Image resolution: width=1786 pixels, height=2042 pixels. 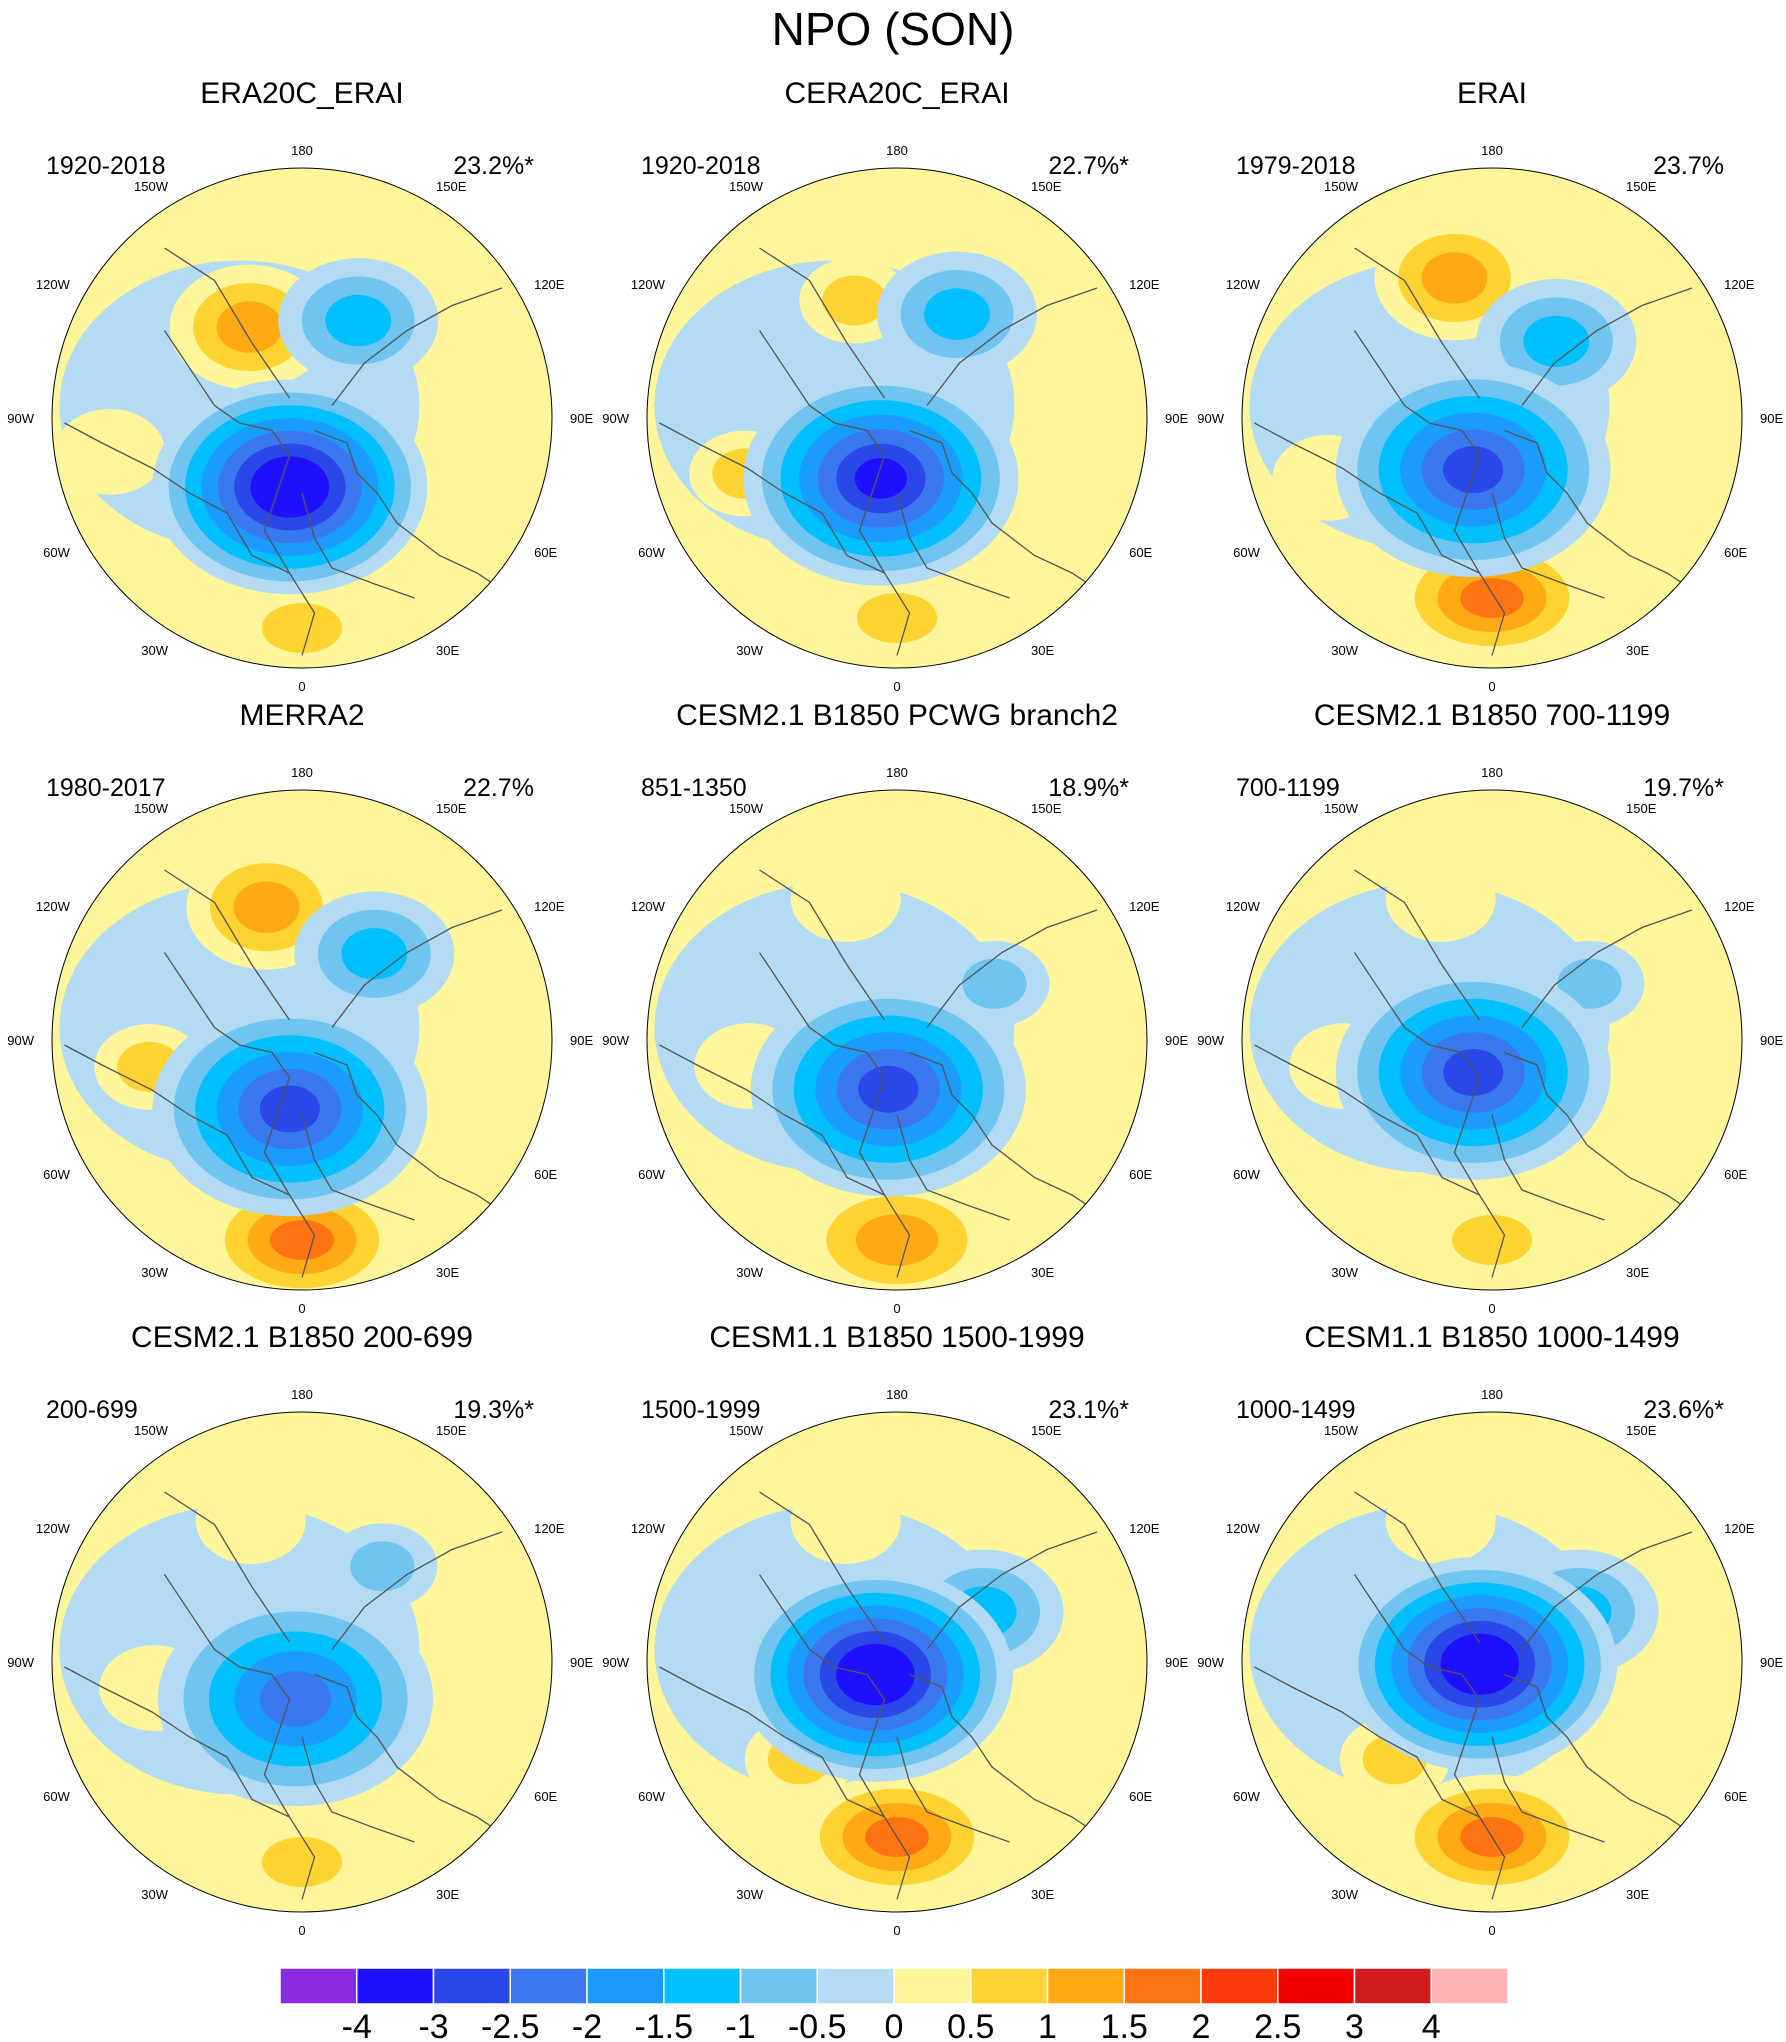 I want to click on panel-period: 1979-2018, so click(x=1296, y=166).